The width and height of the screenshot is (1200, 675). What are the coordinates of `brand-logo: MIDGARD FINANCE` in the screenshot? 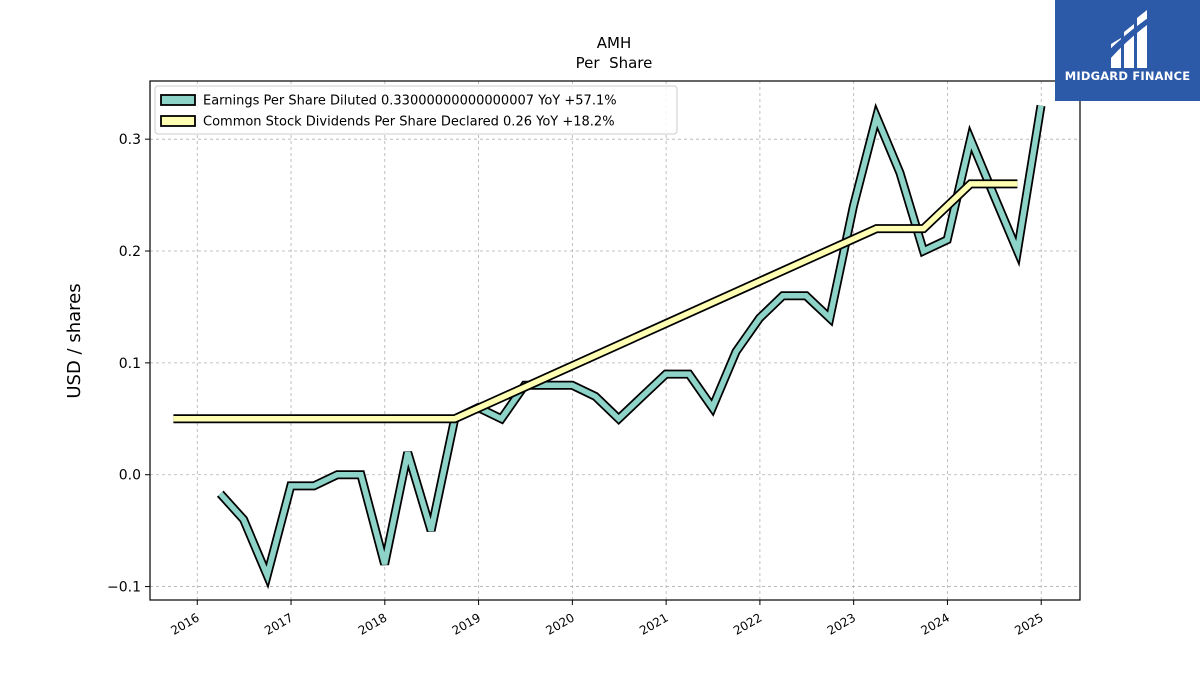 It's located at (1127, 50).